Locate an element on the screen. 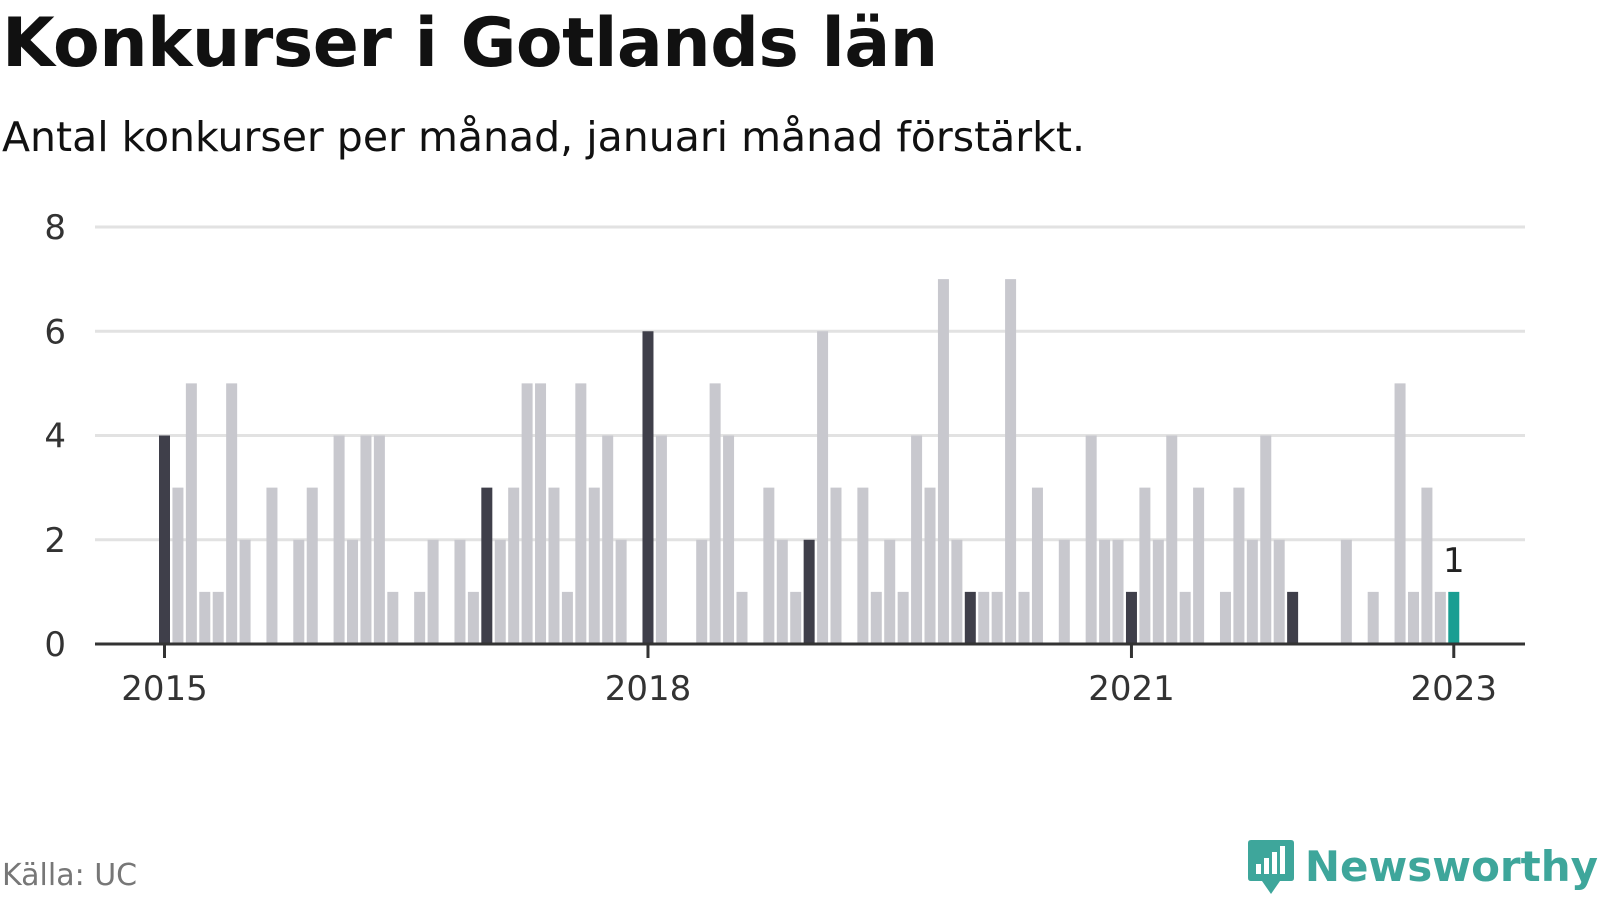  data-label: 1 is located at coordinates (1454, 561).